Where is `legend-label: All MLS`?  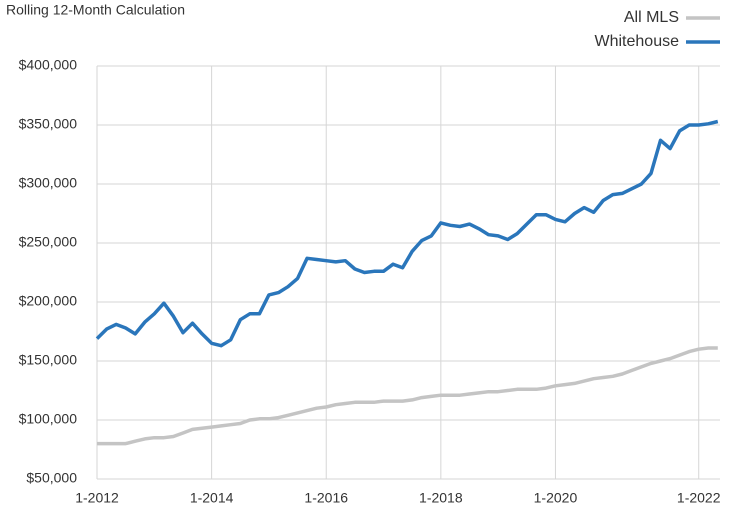
legend-label: All MLS is located at coordinates (651, 17).